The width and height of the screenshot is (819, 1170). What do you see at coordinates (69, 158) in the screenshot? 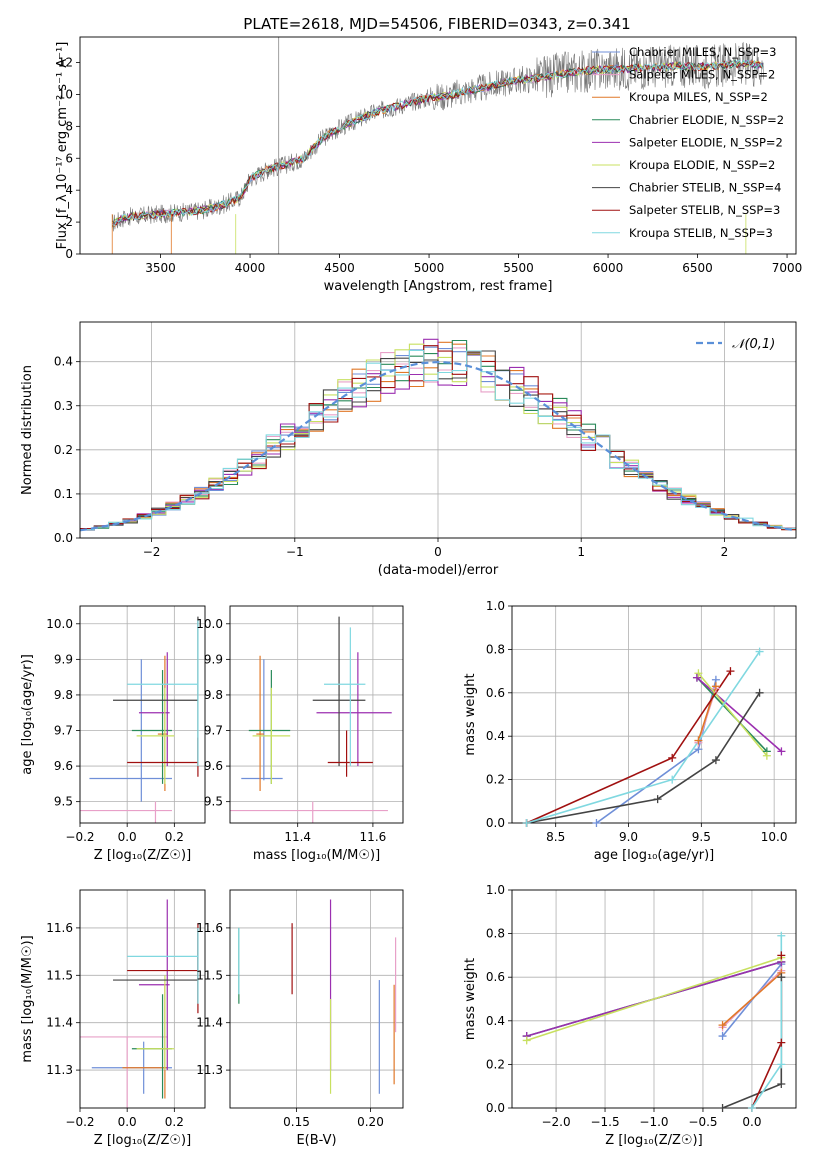
I see `y-tick-label: 6` at bounding box center [69, 158].